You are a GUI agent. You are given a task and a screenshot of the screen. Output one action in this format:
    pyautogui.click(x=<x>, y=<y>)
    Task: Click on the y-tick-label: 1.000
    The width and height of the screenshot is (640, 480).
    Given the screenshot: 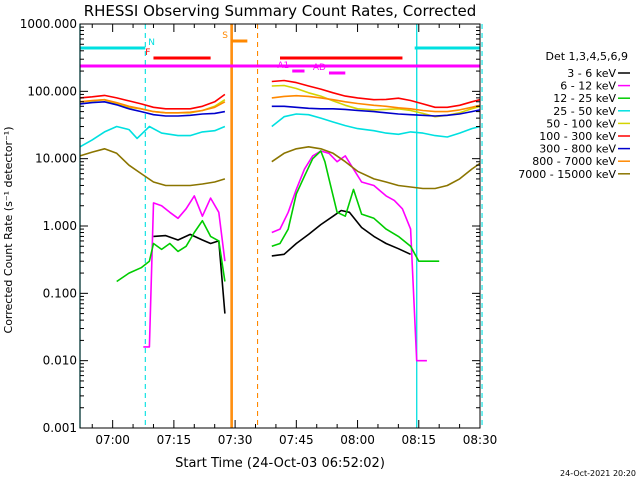 What is the action you would take?
    pyautogui.click(x=60, y=226)
    